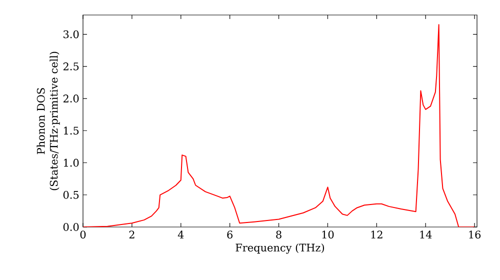  I want to click on y-axis-title: Phonon DOS (States/THz·primitive cell), so click(48, 121).